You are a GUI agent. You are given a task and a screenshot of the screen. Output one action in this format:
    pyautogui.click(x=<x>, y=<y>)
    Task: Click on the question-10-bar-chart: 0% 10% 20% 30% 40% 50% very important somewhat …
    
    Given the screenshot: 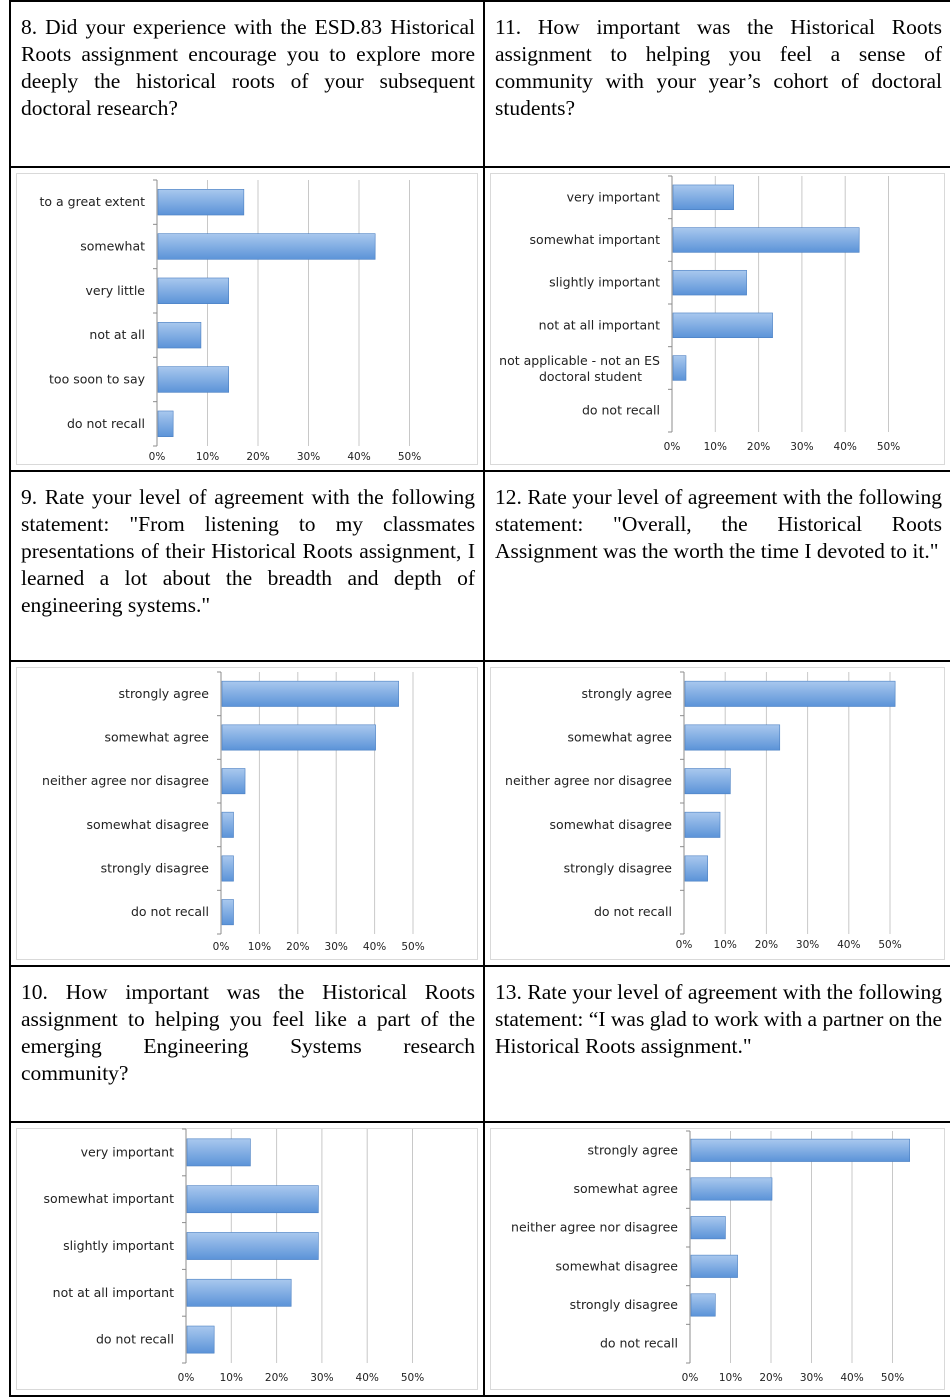 What is the action you would take?
    pyautogui.click(x=234, y=1256)
    